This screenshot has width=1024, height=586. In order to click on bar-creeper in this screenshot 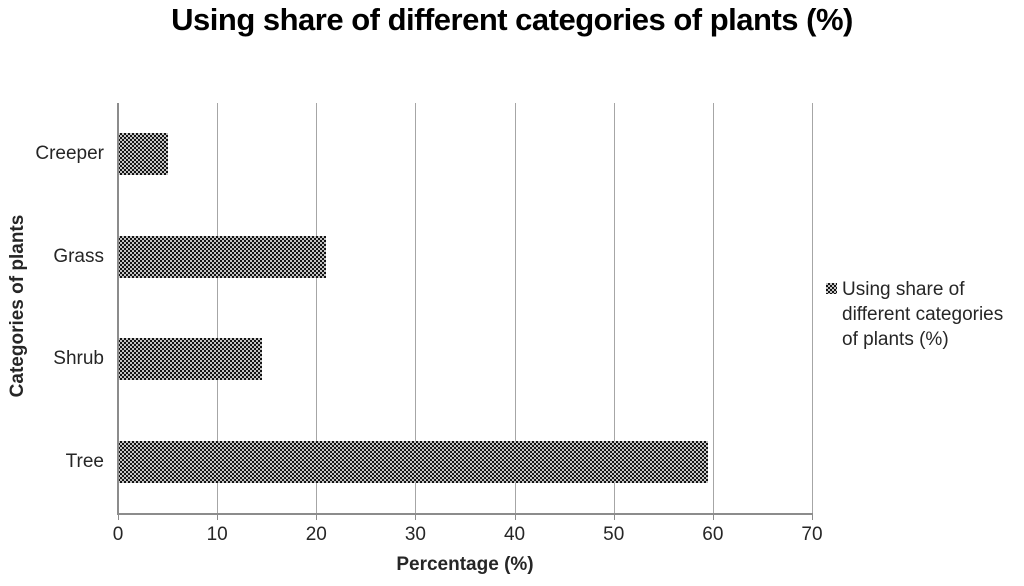, I will do `click(143, 154)`.